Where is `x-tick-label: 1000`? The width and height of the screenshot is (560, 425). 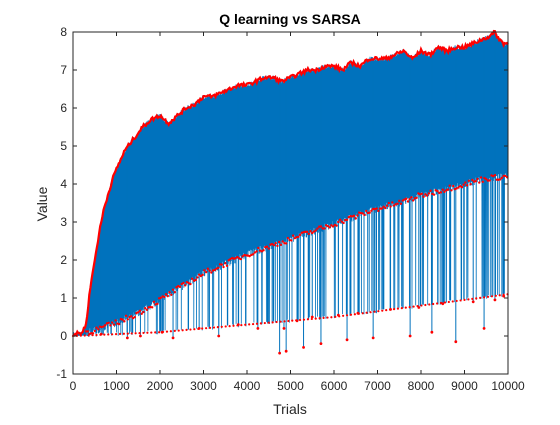
x-tick-label: 1000 is located at coordinates (116, 386).